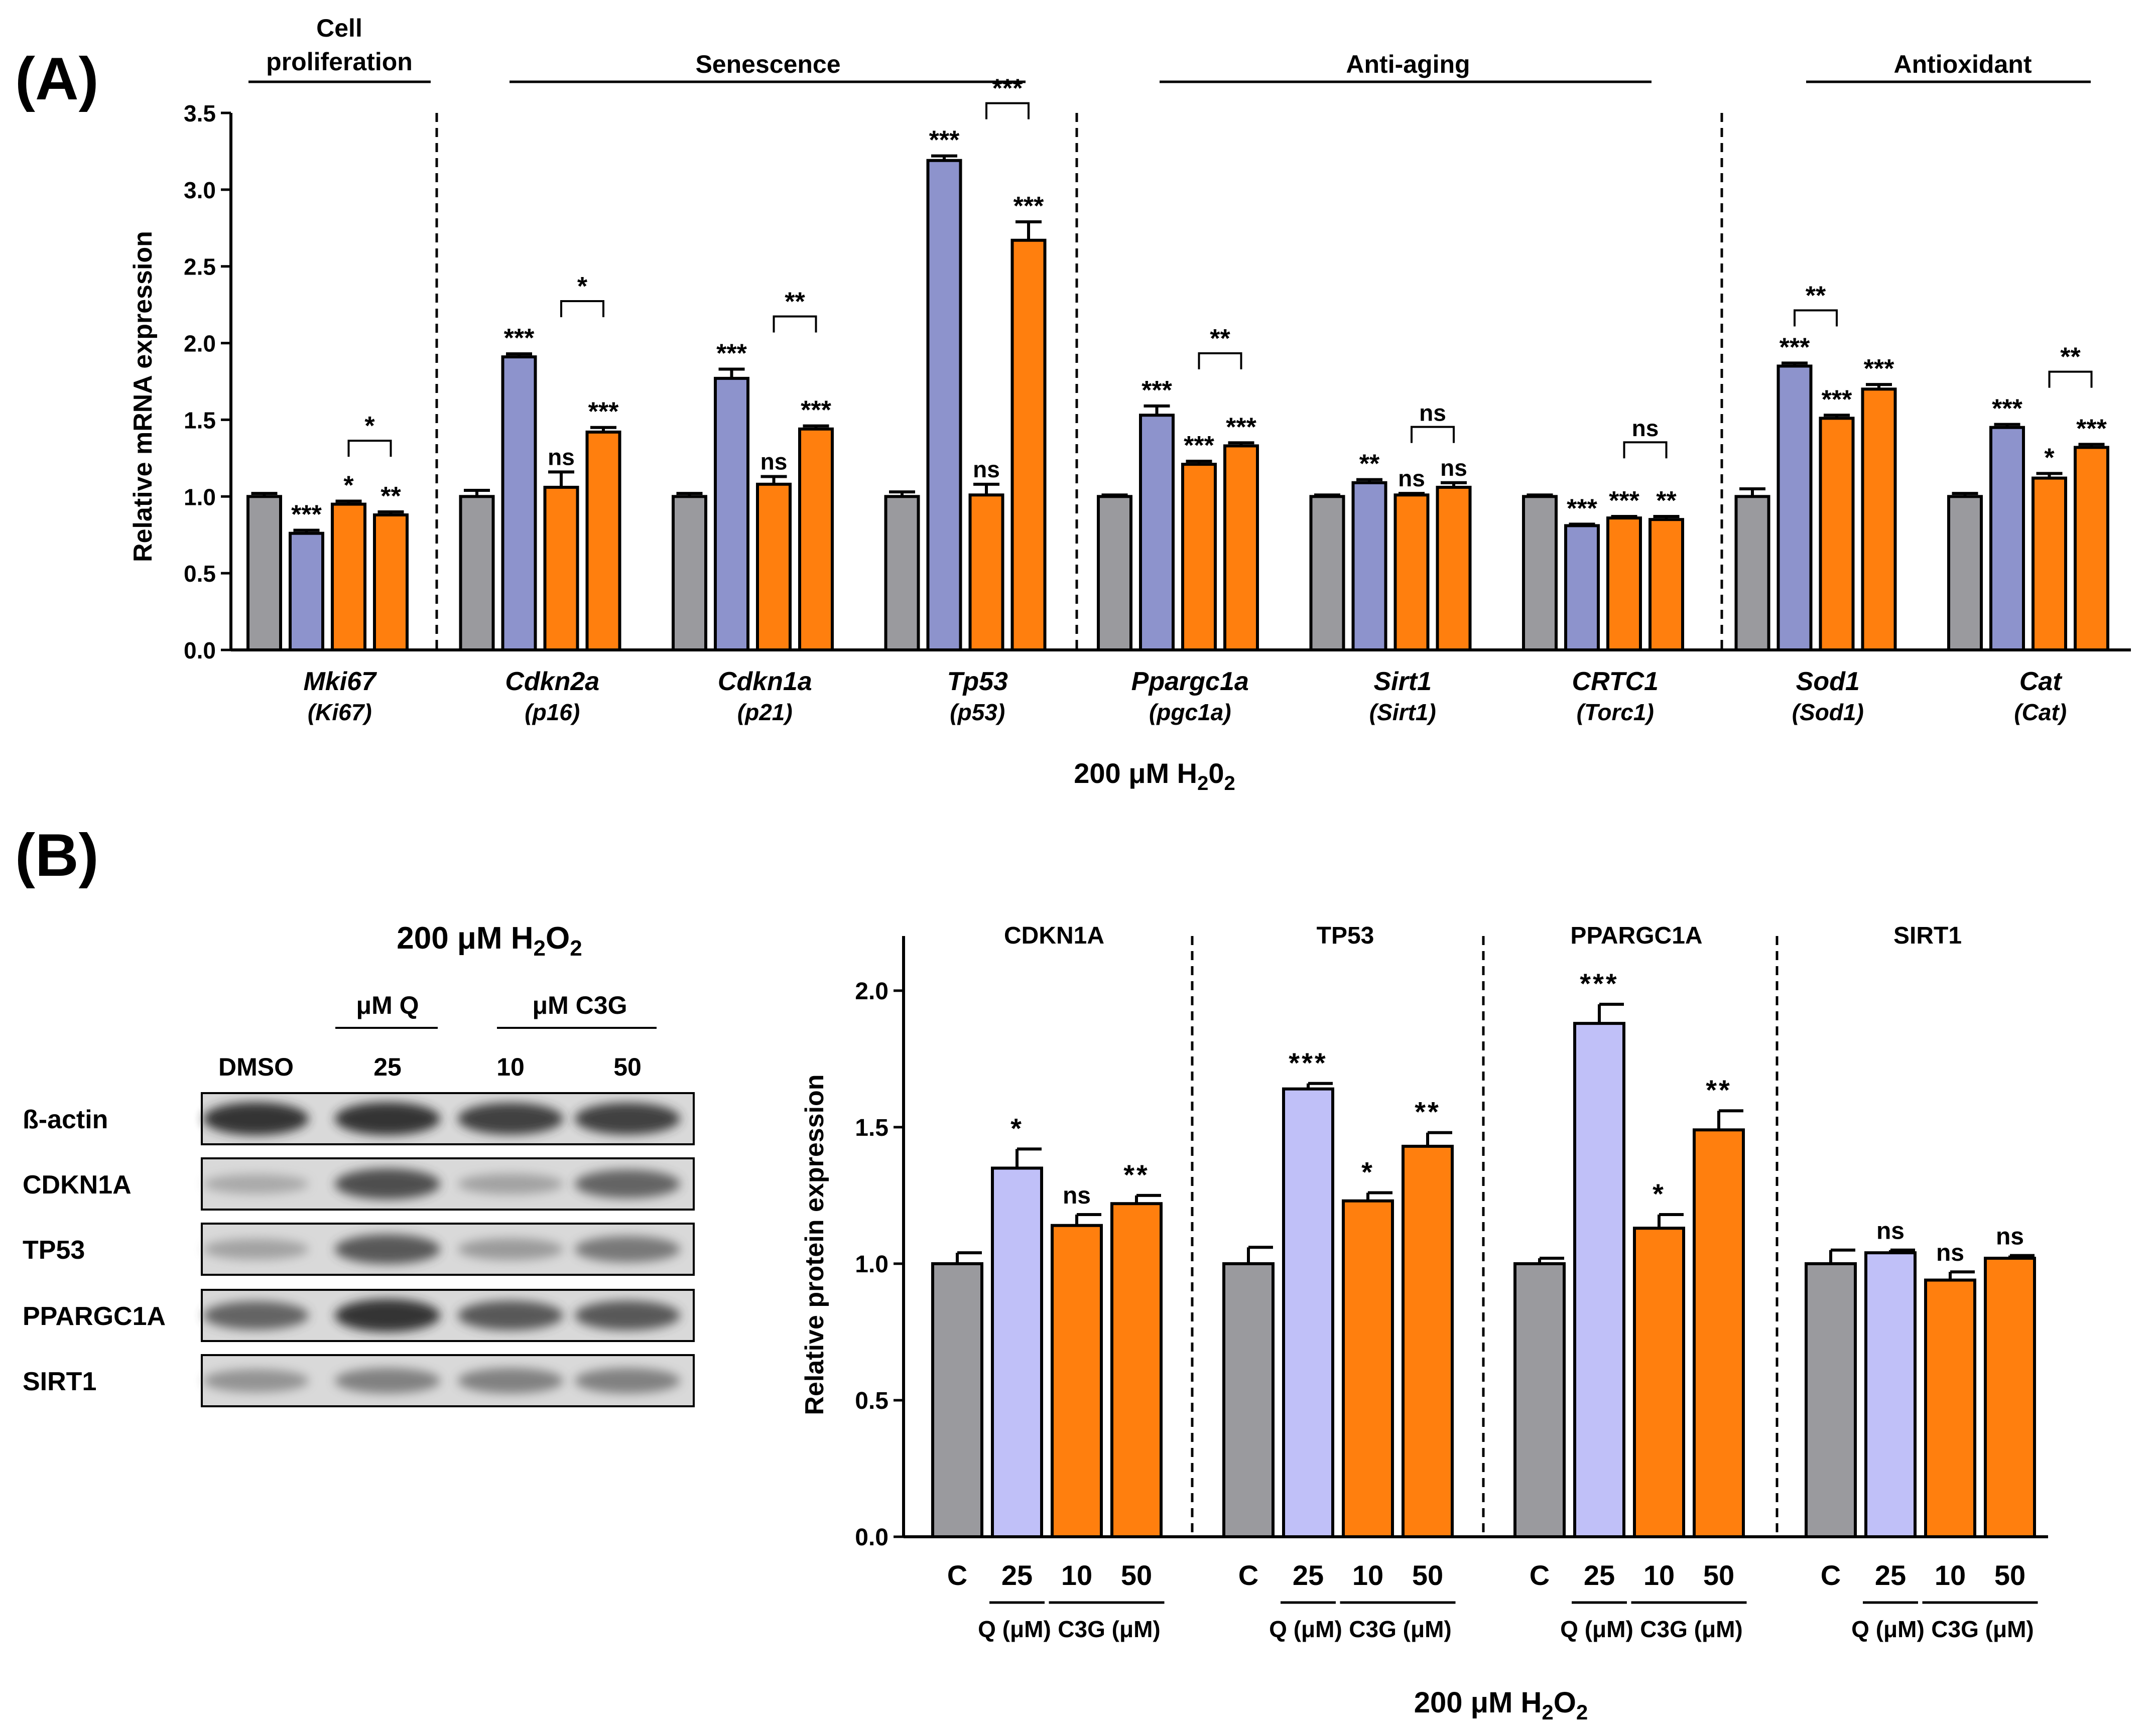 This screenshot has height=1731, width=2156. I want to click on chart-a-y-tick-label: 1.0, so click(200, 497).